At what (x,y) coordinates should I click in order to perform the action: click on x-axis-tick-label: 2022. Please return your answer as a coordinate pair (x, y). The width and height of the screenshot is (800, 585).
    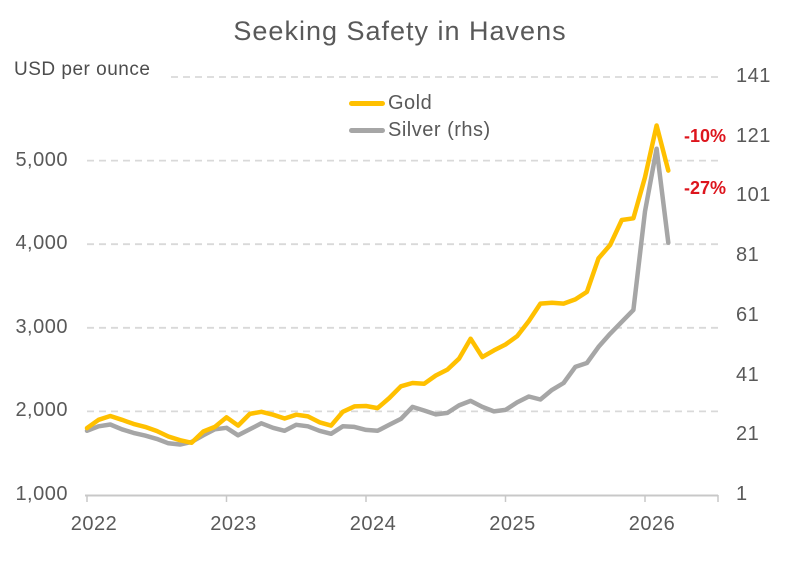
    Looking at the image, I should click on (94, 524).